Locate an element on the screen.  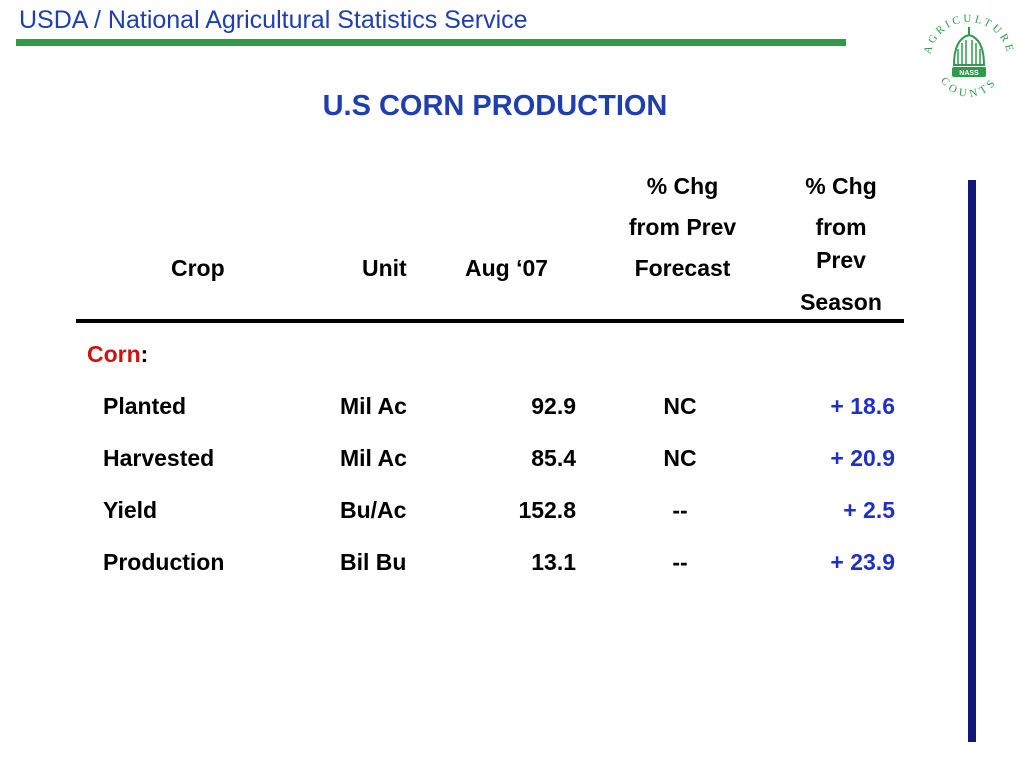
col-header-chg-season-line1: % Chg is located at coordinates (841, 186).